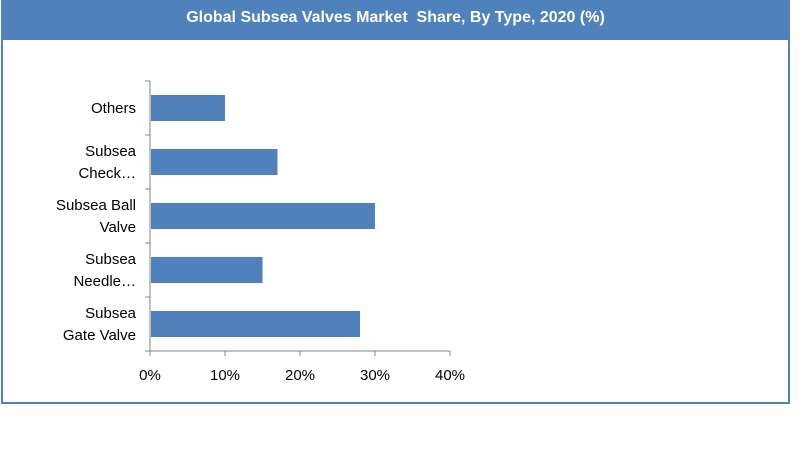  What do you see at coordinates (96, 216) in the screenshot?
I see `category-label: Subsea Ball Valve` at bounding box center [96, 216].